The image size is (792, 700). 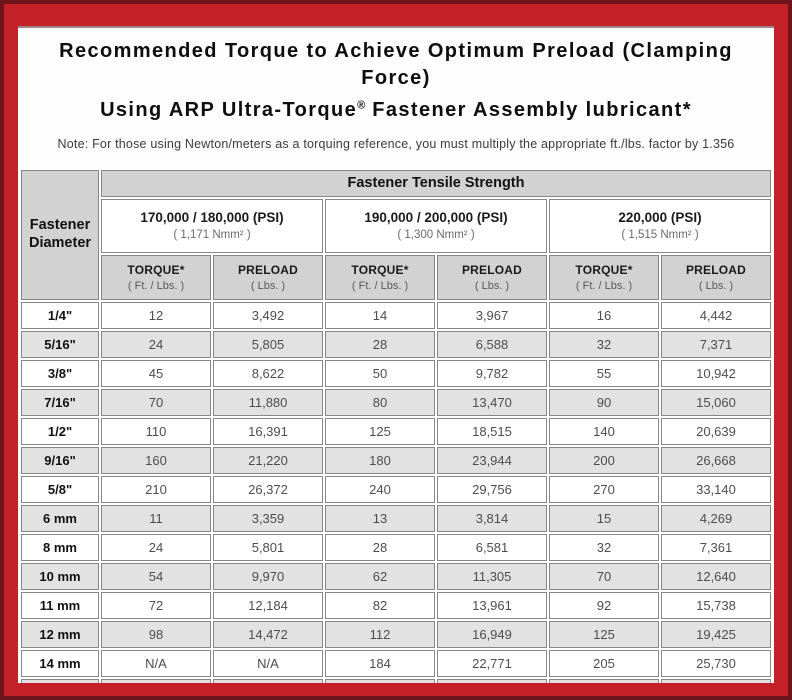 What do you see at coordinates (436, 183) in the screenshot?
I see `tensile-strength-header: Fastener Tensile Strength` at bounding box center [436, 183].